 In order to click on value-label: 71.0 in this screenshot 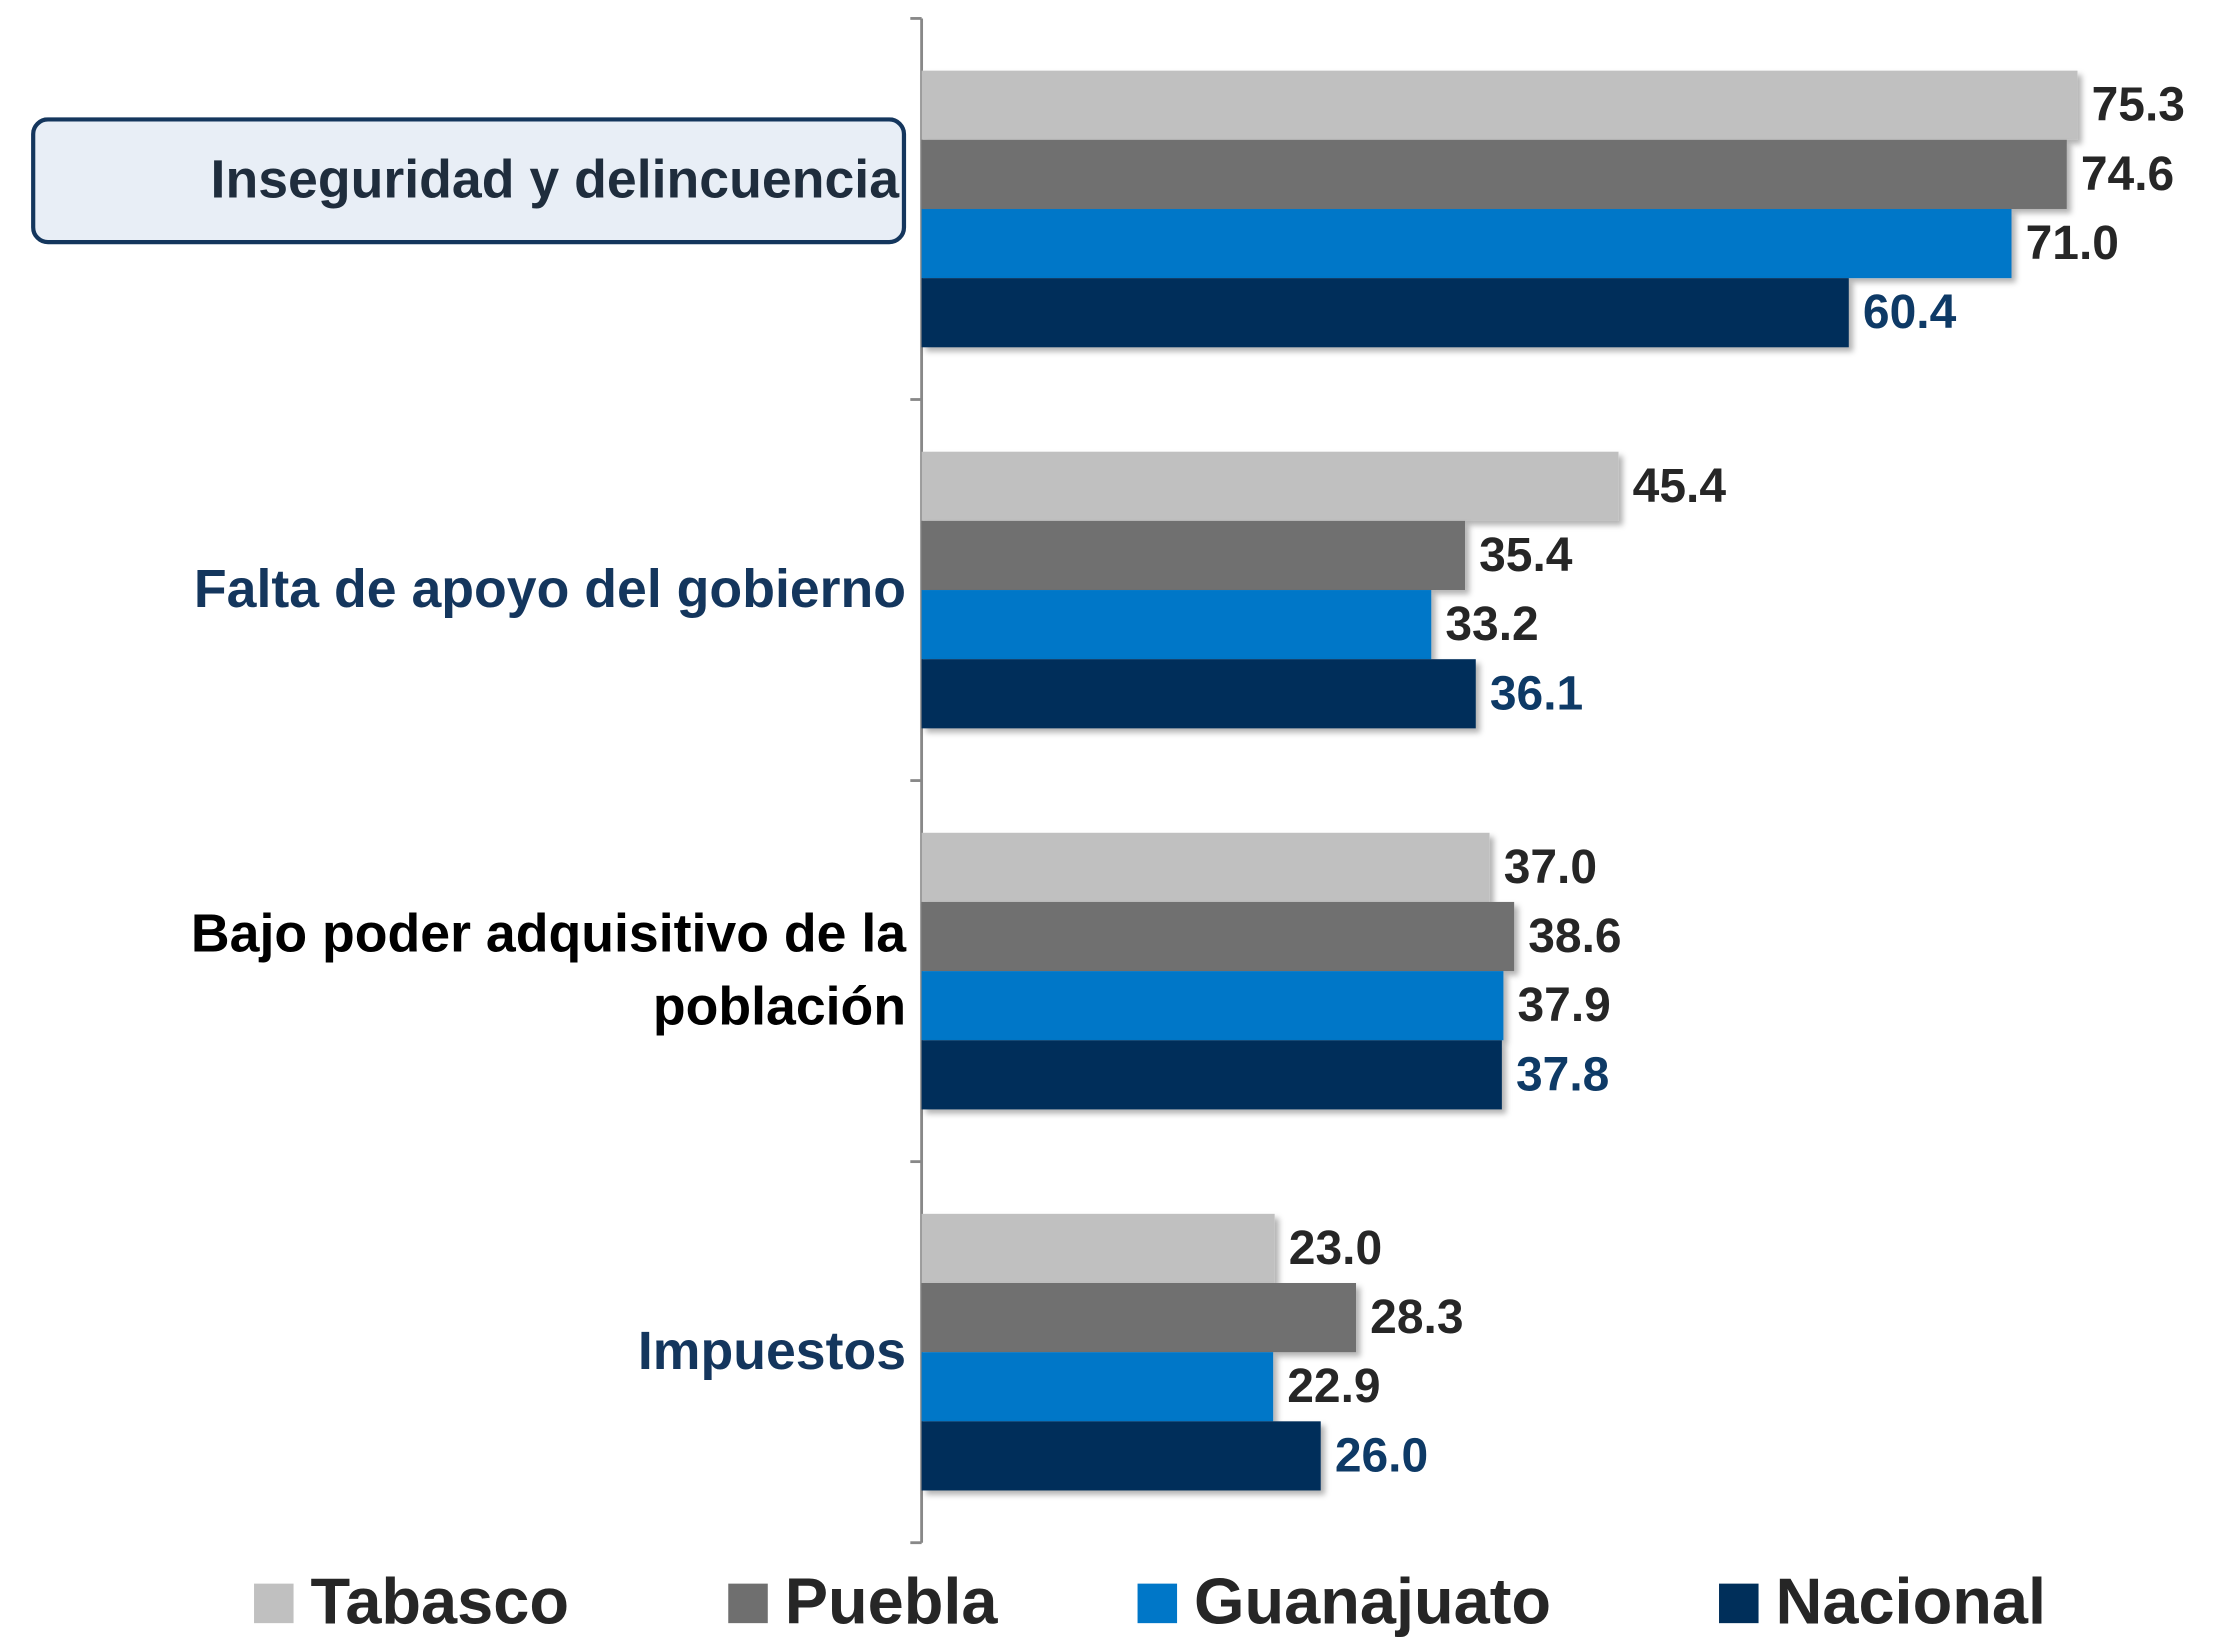, I will do `click(2072, 243)`.